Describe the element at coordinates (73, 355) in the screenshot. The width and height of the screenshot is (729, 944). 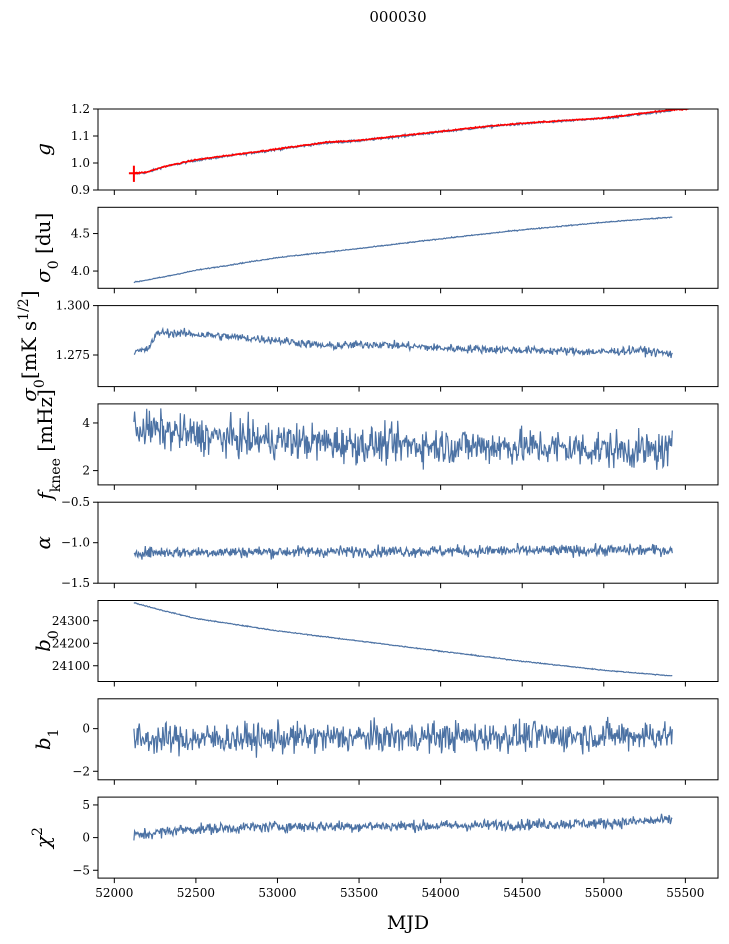
I see `y-tick-label: 1.275` at that location.